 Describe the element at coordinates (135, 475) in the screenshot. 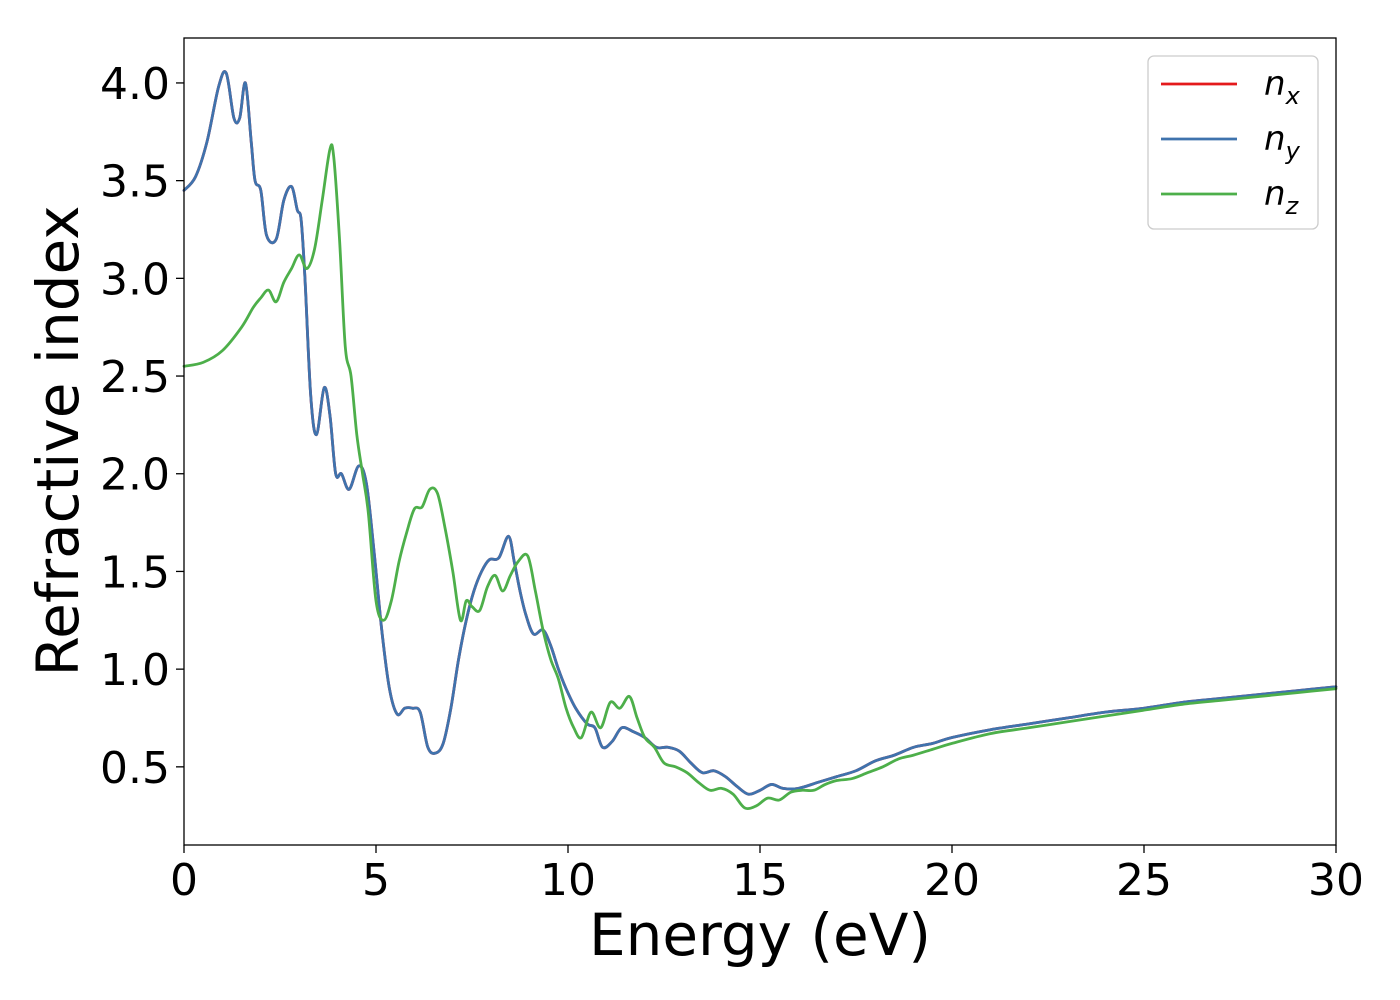

I see `y-tick-label: 2.0` at that location.